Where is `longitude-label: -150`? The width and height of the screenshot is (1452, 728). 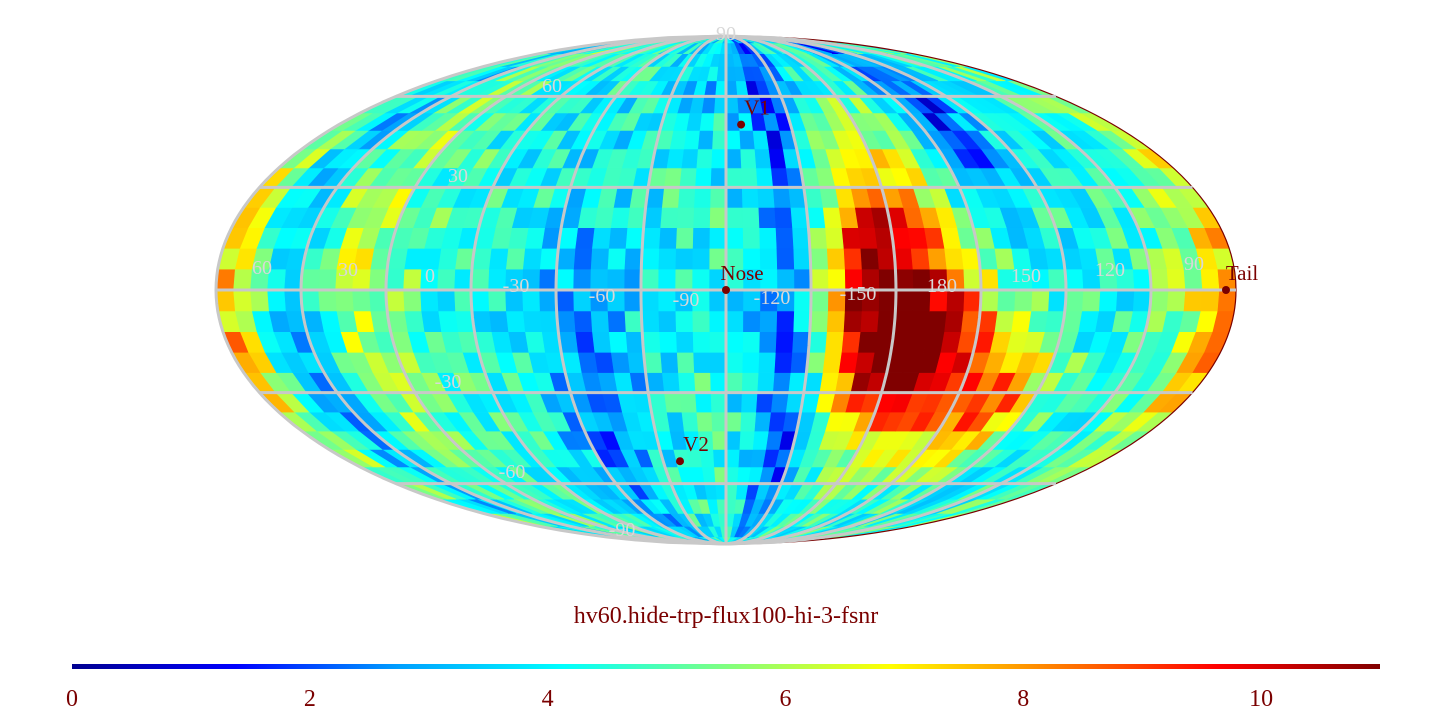
longitude-label: -150 is located at coordinates (858, 294).